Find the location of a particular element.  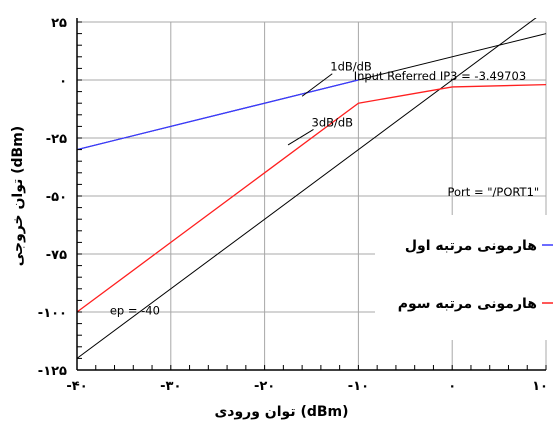

x-tick-label-5: ۱۰ is located at coordinates (540, 386).